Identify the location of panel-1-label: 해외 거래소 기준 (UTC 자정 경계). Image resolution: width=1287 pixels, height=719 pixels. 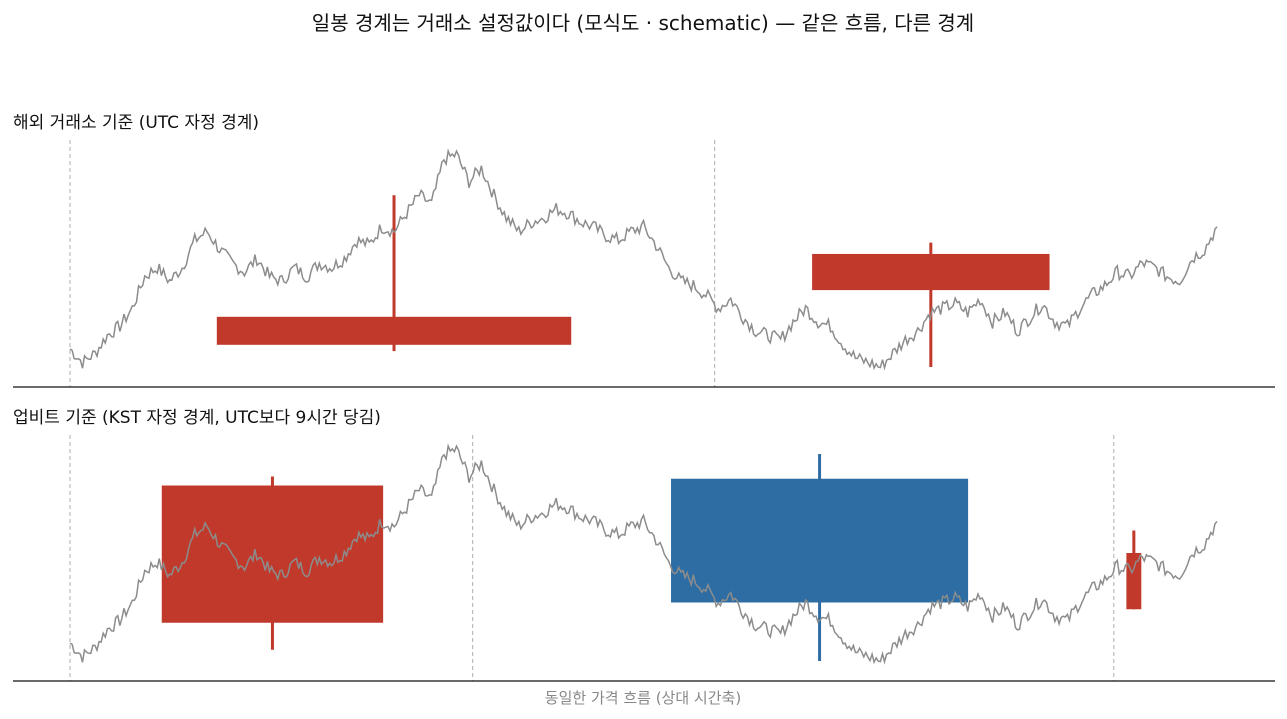
(136, 123).